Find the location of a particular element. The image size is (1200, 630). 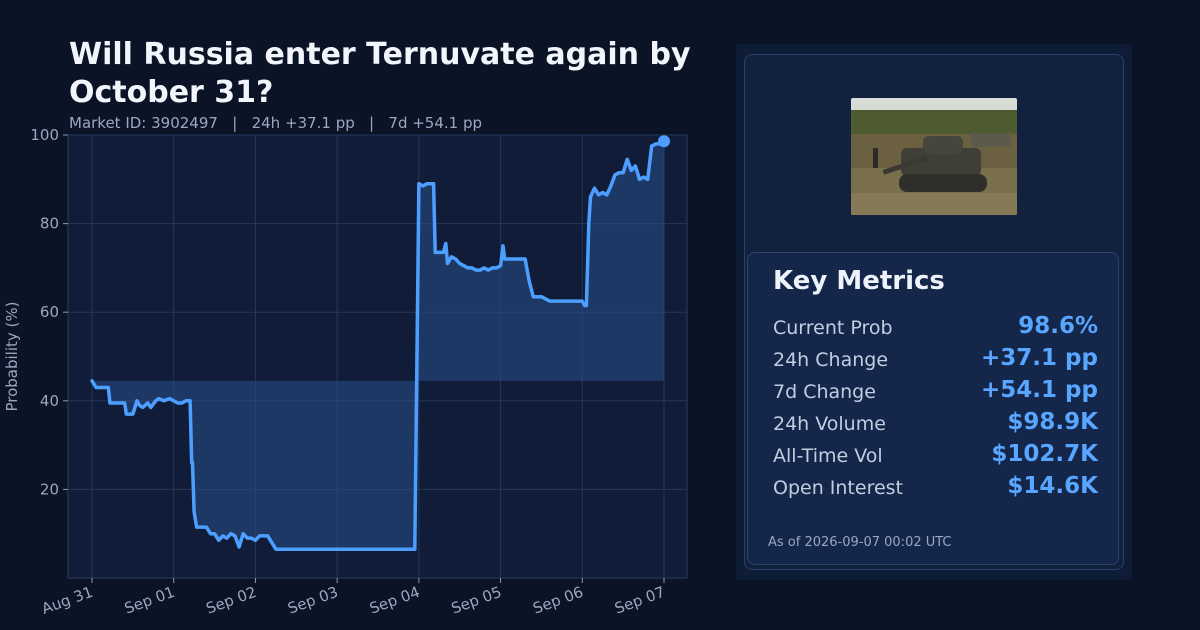

metric-7d-change: 7d Change +54.1 pp is located at coordinates (935, 392).